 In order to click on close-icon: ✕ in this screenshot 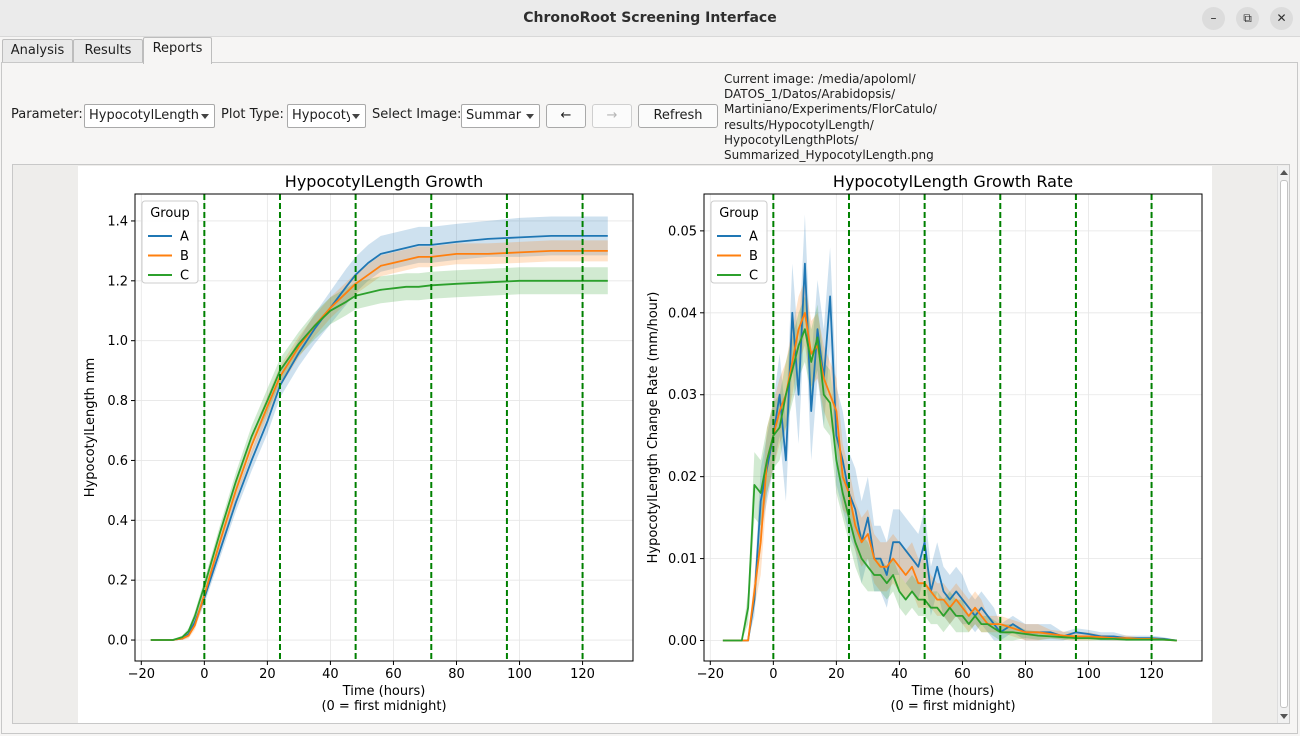, I will do `click(1281, 18)`.